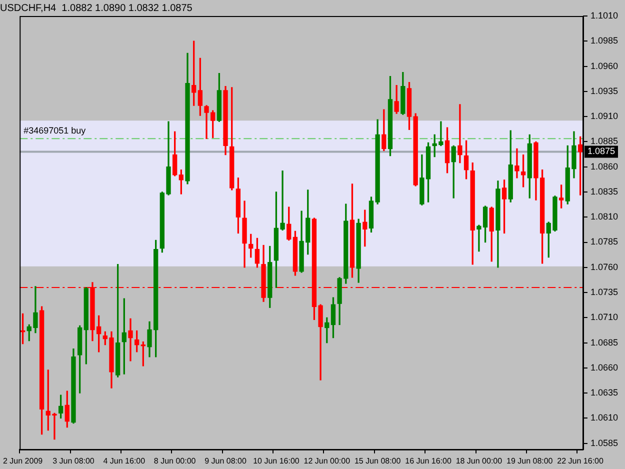 The image size is (625, 469). What do you see at coordinates (604, 417) in the screenshot?
I see `y-tick-label: 1.0610` at bounding box center [604, 417].